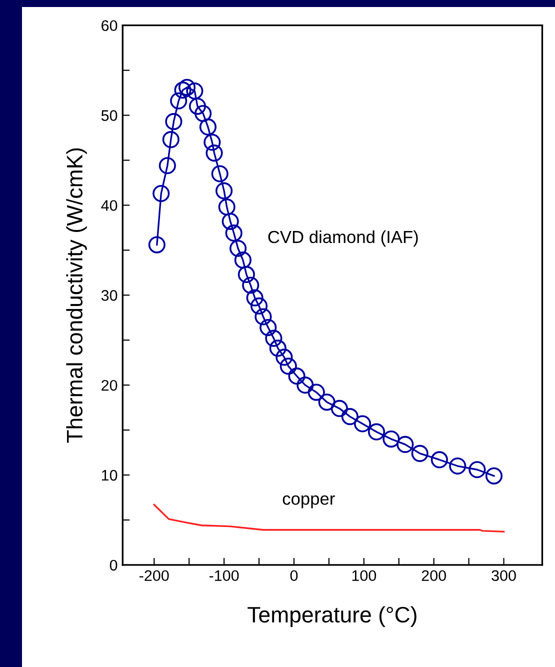 The height and width of the screenshot is (667, 555). I want to click on y-tick-label: 30, so click(109, 295).